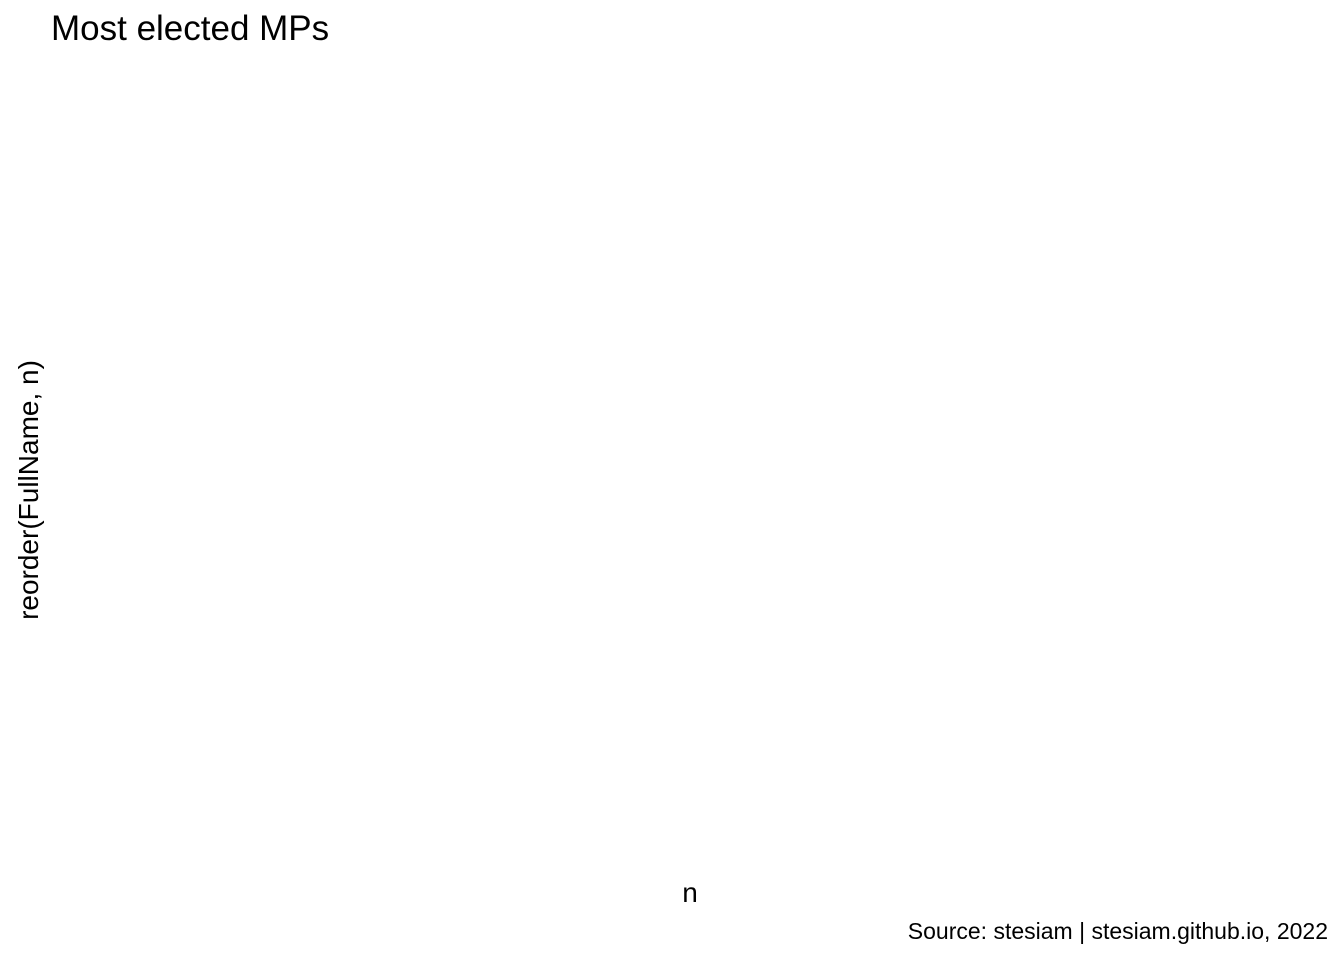 Image resolution: width=1344 pixels, height=960 pixels. I want to click on chart-title: Most elected MPs, so click(190, 28).